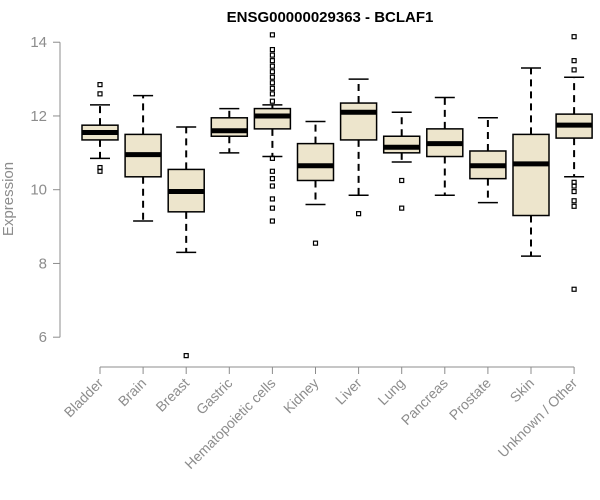  I want to click on x-tick-label: Skin, so click(522, 390).